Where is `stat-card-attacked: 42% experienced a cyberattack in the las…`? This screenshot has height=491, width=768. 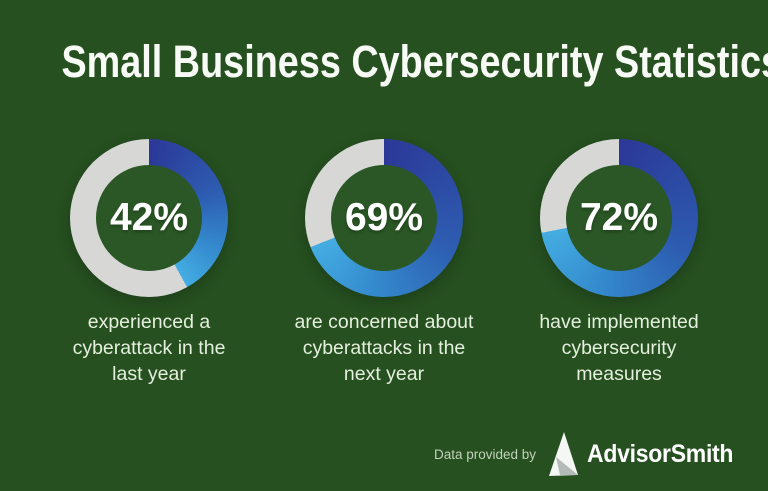
stat-card-attacked: 42% experienced a cyberattack in the las… is located at coordinates (149, 263).